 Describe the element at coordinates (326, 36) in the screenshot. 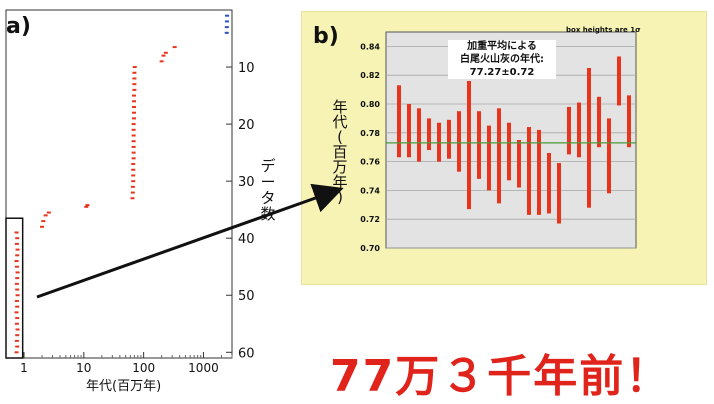

I see `panel-b-label: b)` at that location.